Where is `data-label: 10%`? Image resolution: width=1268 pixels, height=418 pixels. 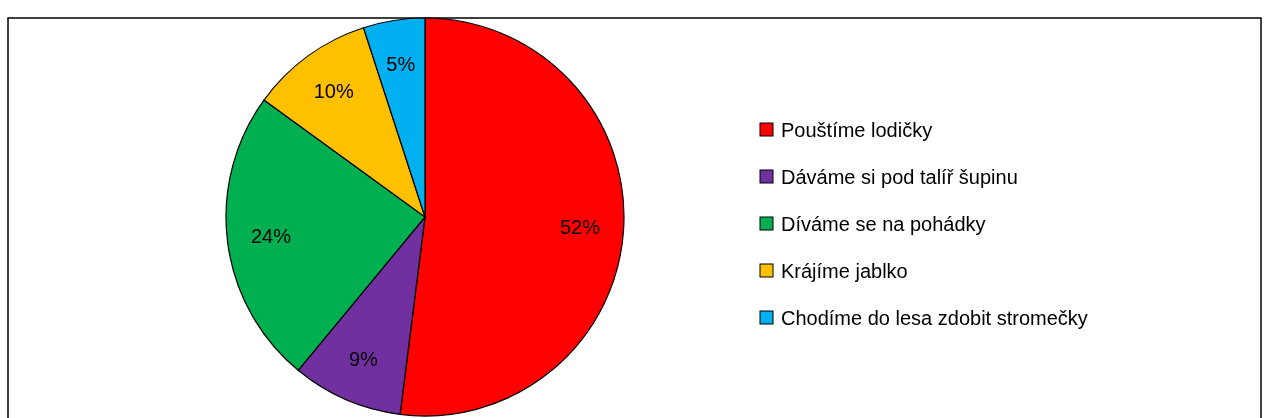 data-label: 10% is located at coordinates (333, 91).